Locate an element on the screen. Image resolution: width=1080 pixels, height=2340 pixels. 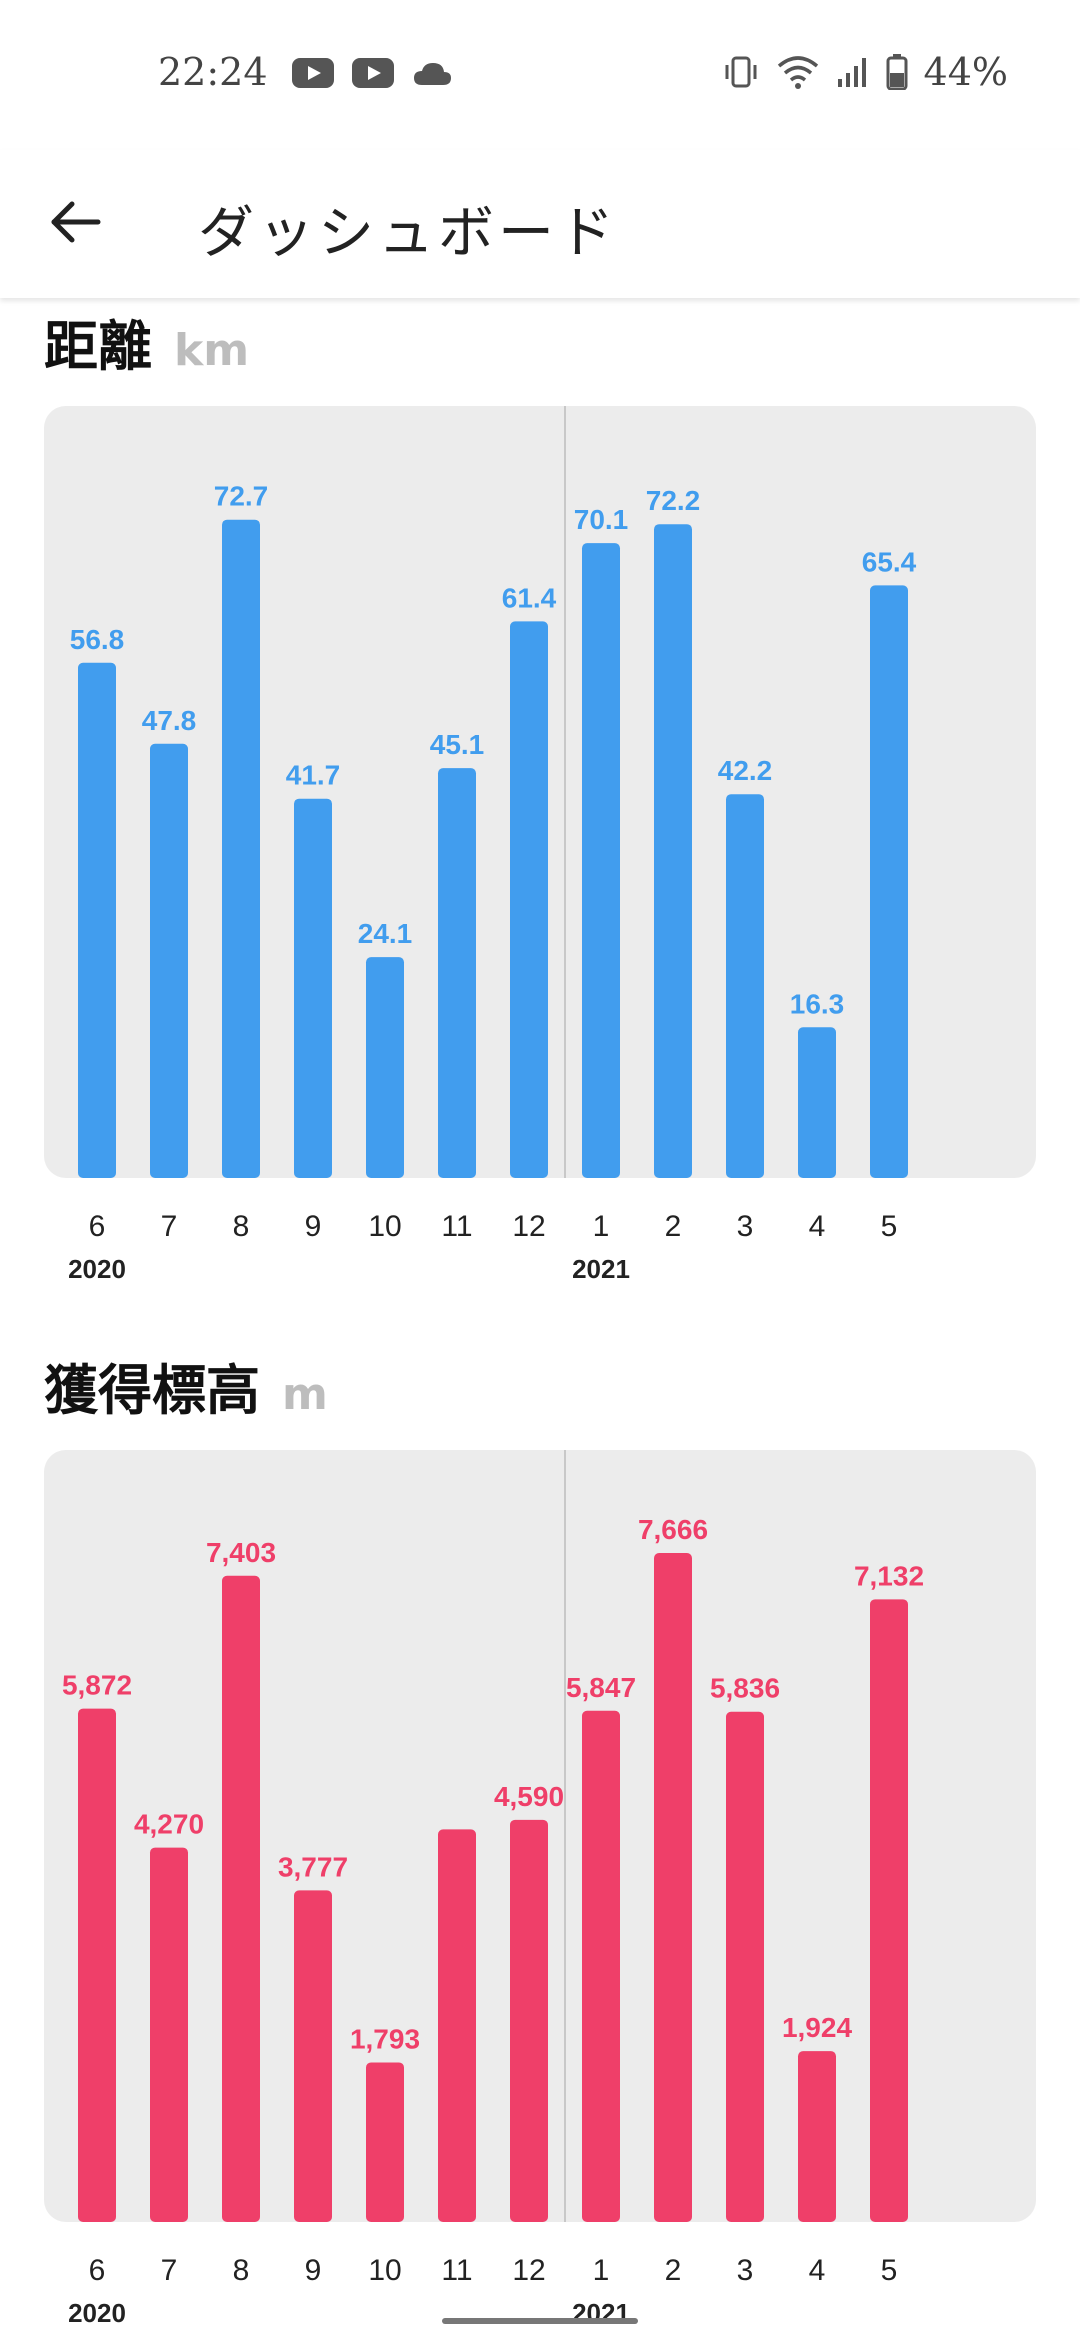
elevation-value-label: 4,270 is located at coordinates (169, 1824).